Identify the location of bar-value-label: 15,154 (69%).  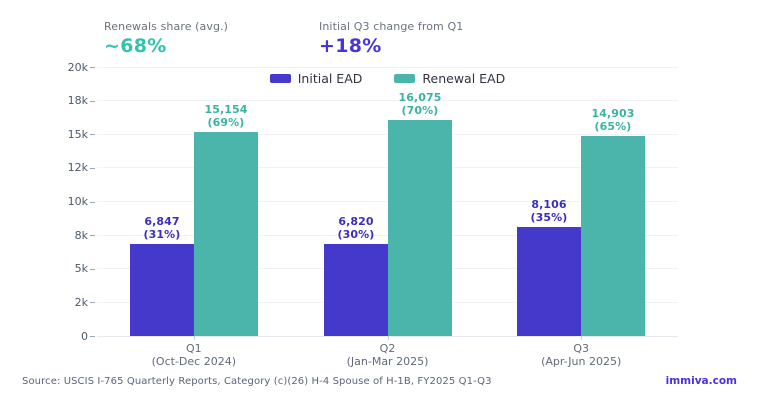
(226, 116).